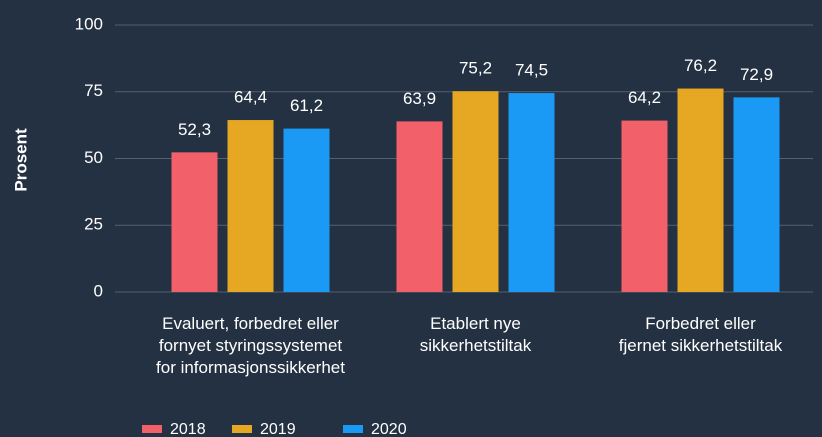 This screenshot has height=437, width=822. I want to click on value-label: 52,3, so click(194, 129).